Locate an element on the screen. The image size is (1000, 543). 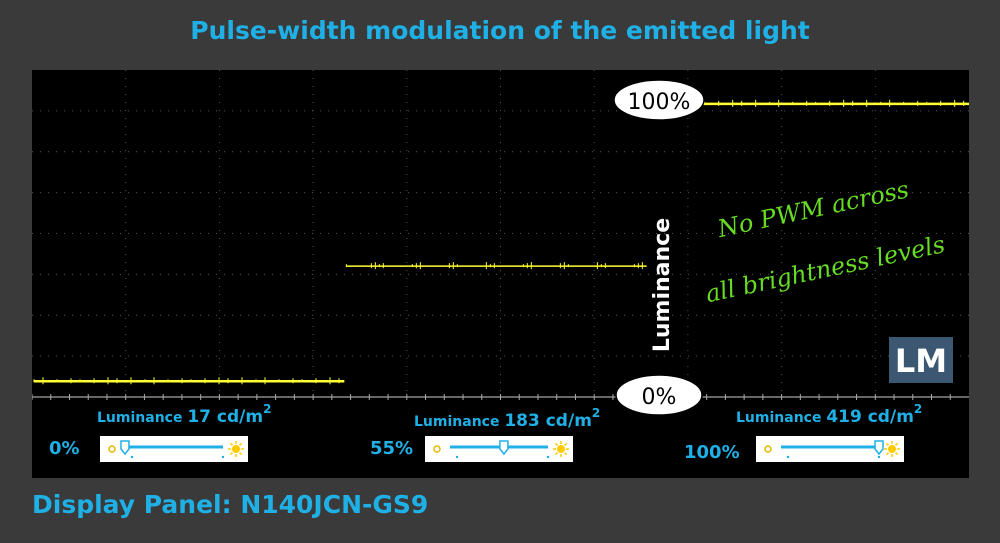
logo-box is located at coordinates (921, 360).